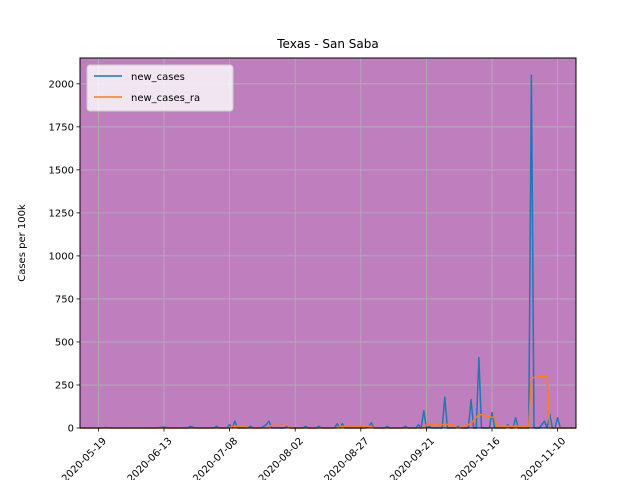  What do you see at coordinates (158, 77) in the screenshot?
I see `legend-label-new-cases: new_cases` at bounding box center [158, 77].